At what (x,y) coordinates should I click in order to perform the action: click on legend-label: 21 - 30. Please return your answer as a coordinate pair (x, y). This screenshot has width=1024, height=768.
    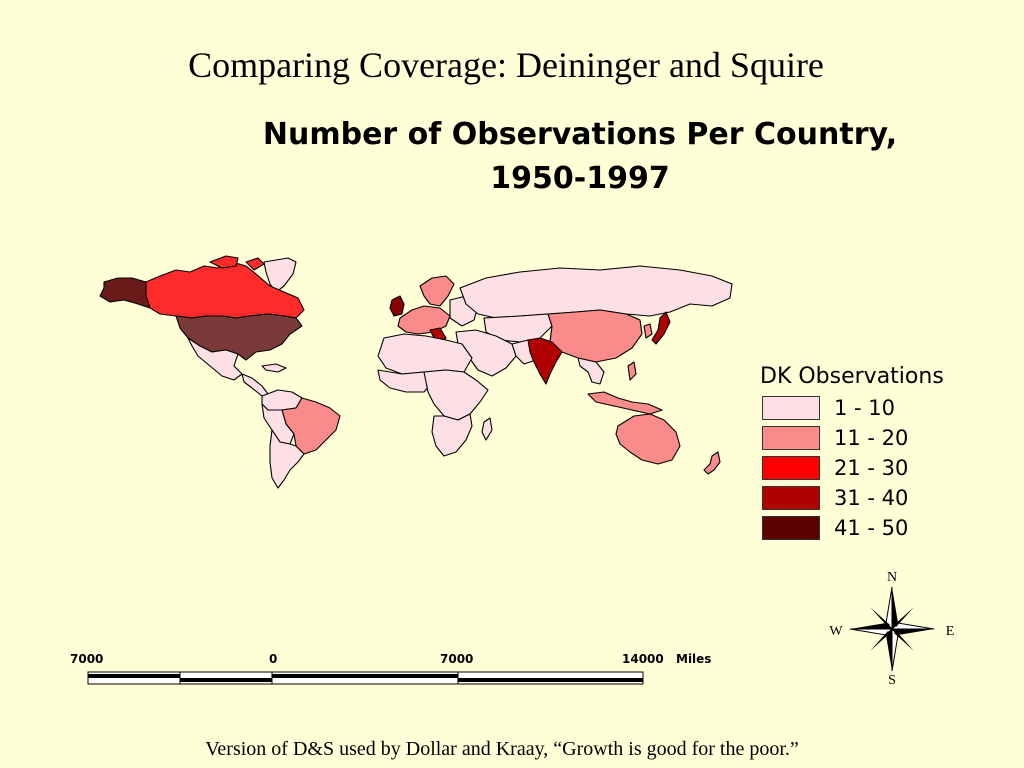
    Looking at the image, I should click on (871, 468).